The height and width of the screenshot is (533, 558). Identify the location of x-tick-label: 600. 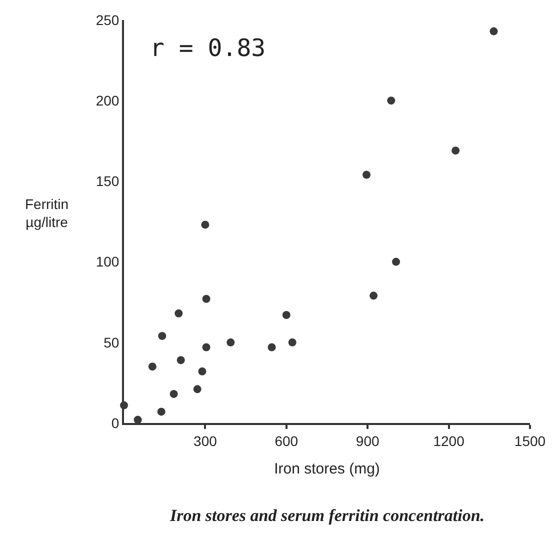
(286, 440).